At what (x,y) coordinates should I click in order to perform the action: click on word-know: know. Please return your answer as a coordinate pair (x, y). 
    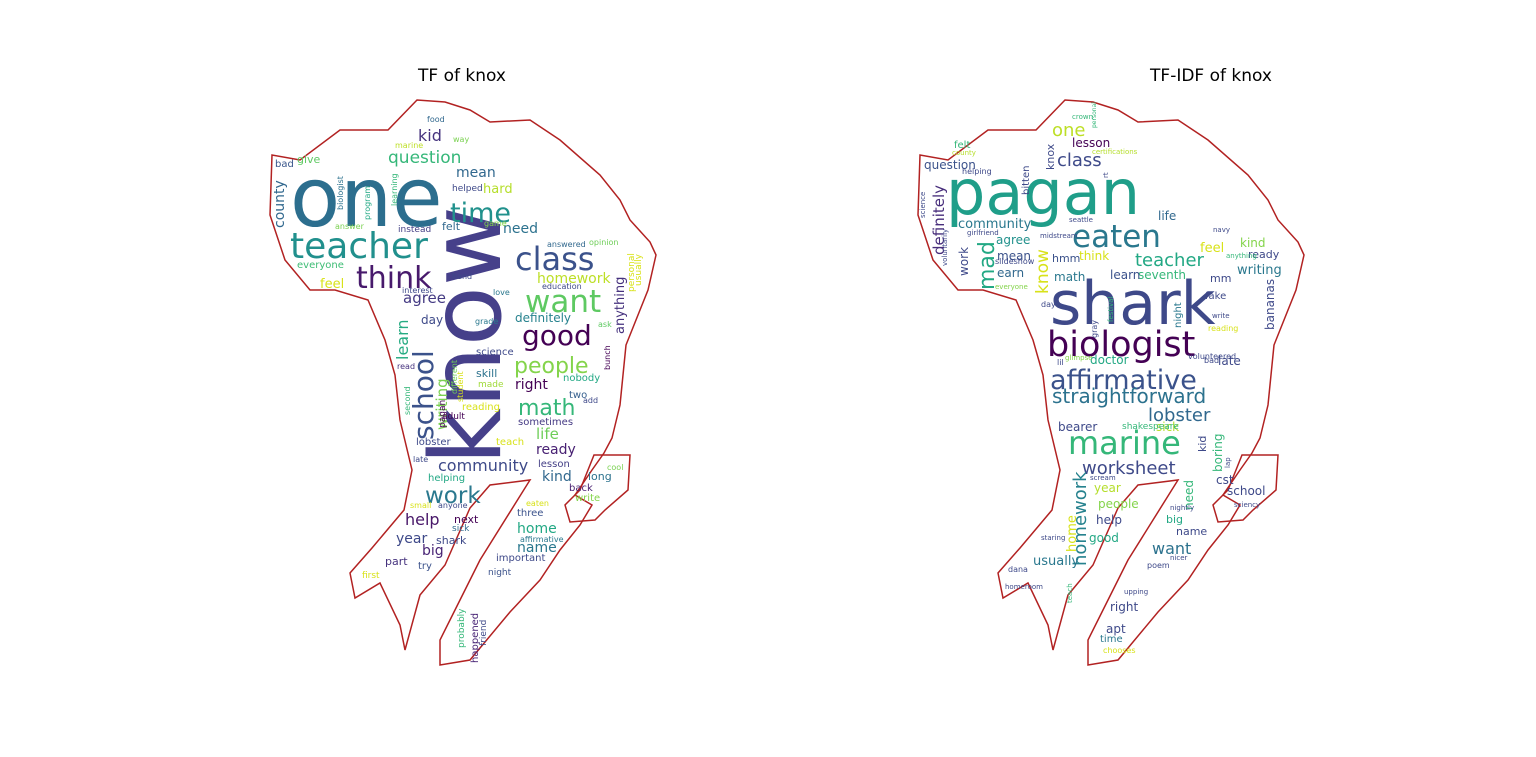
    Looking at the image, I should click on (1043, 271).